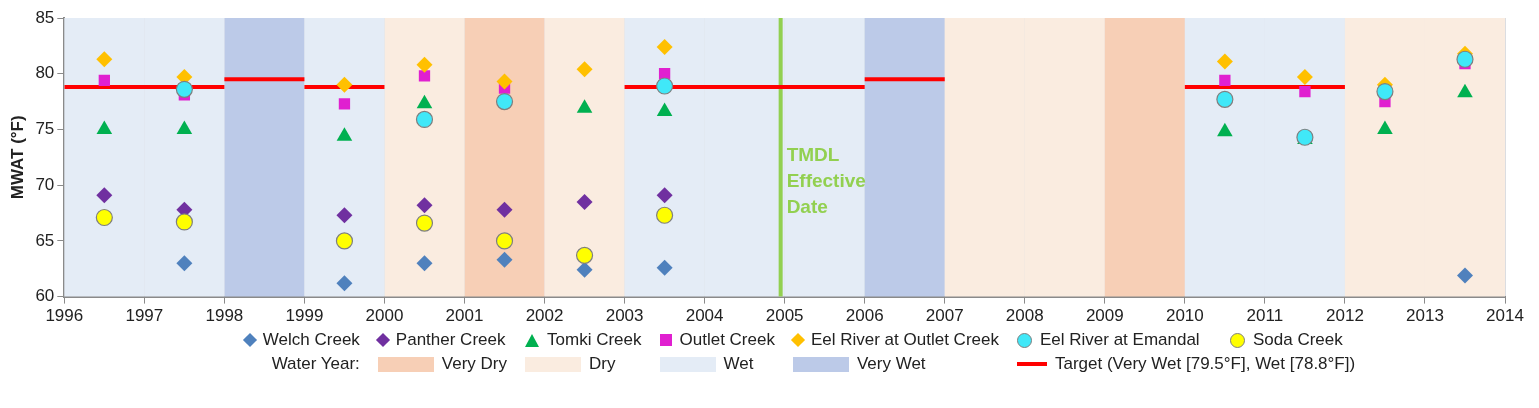  Describe the element at coordinates (544, 316) in the screenshot. I see `x-tick-label: 2002` at that location.